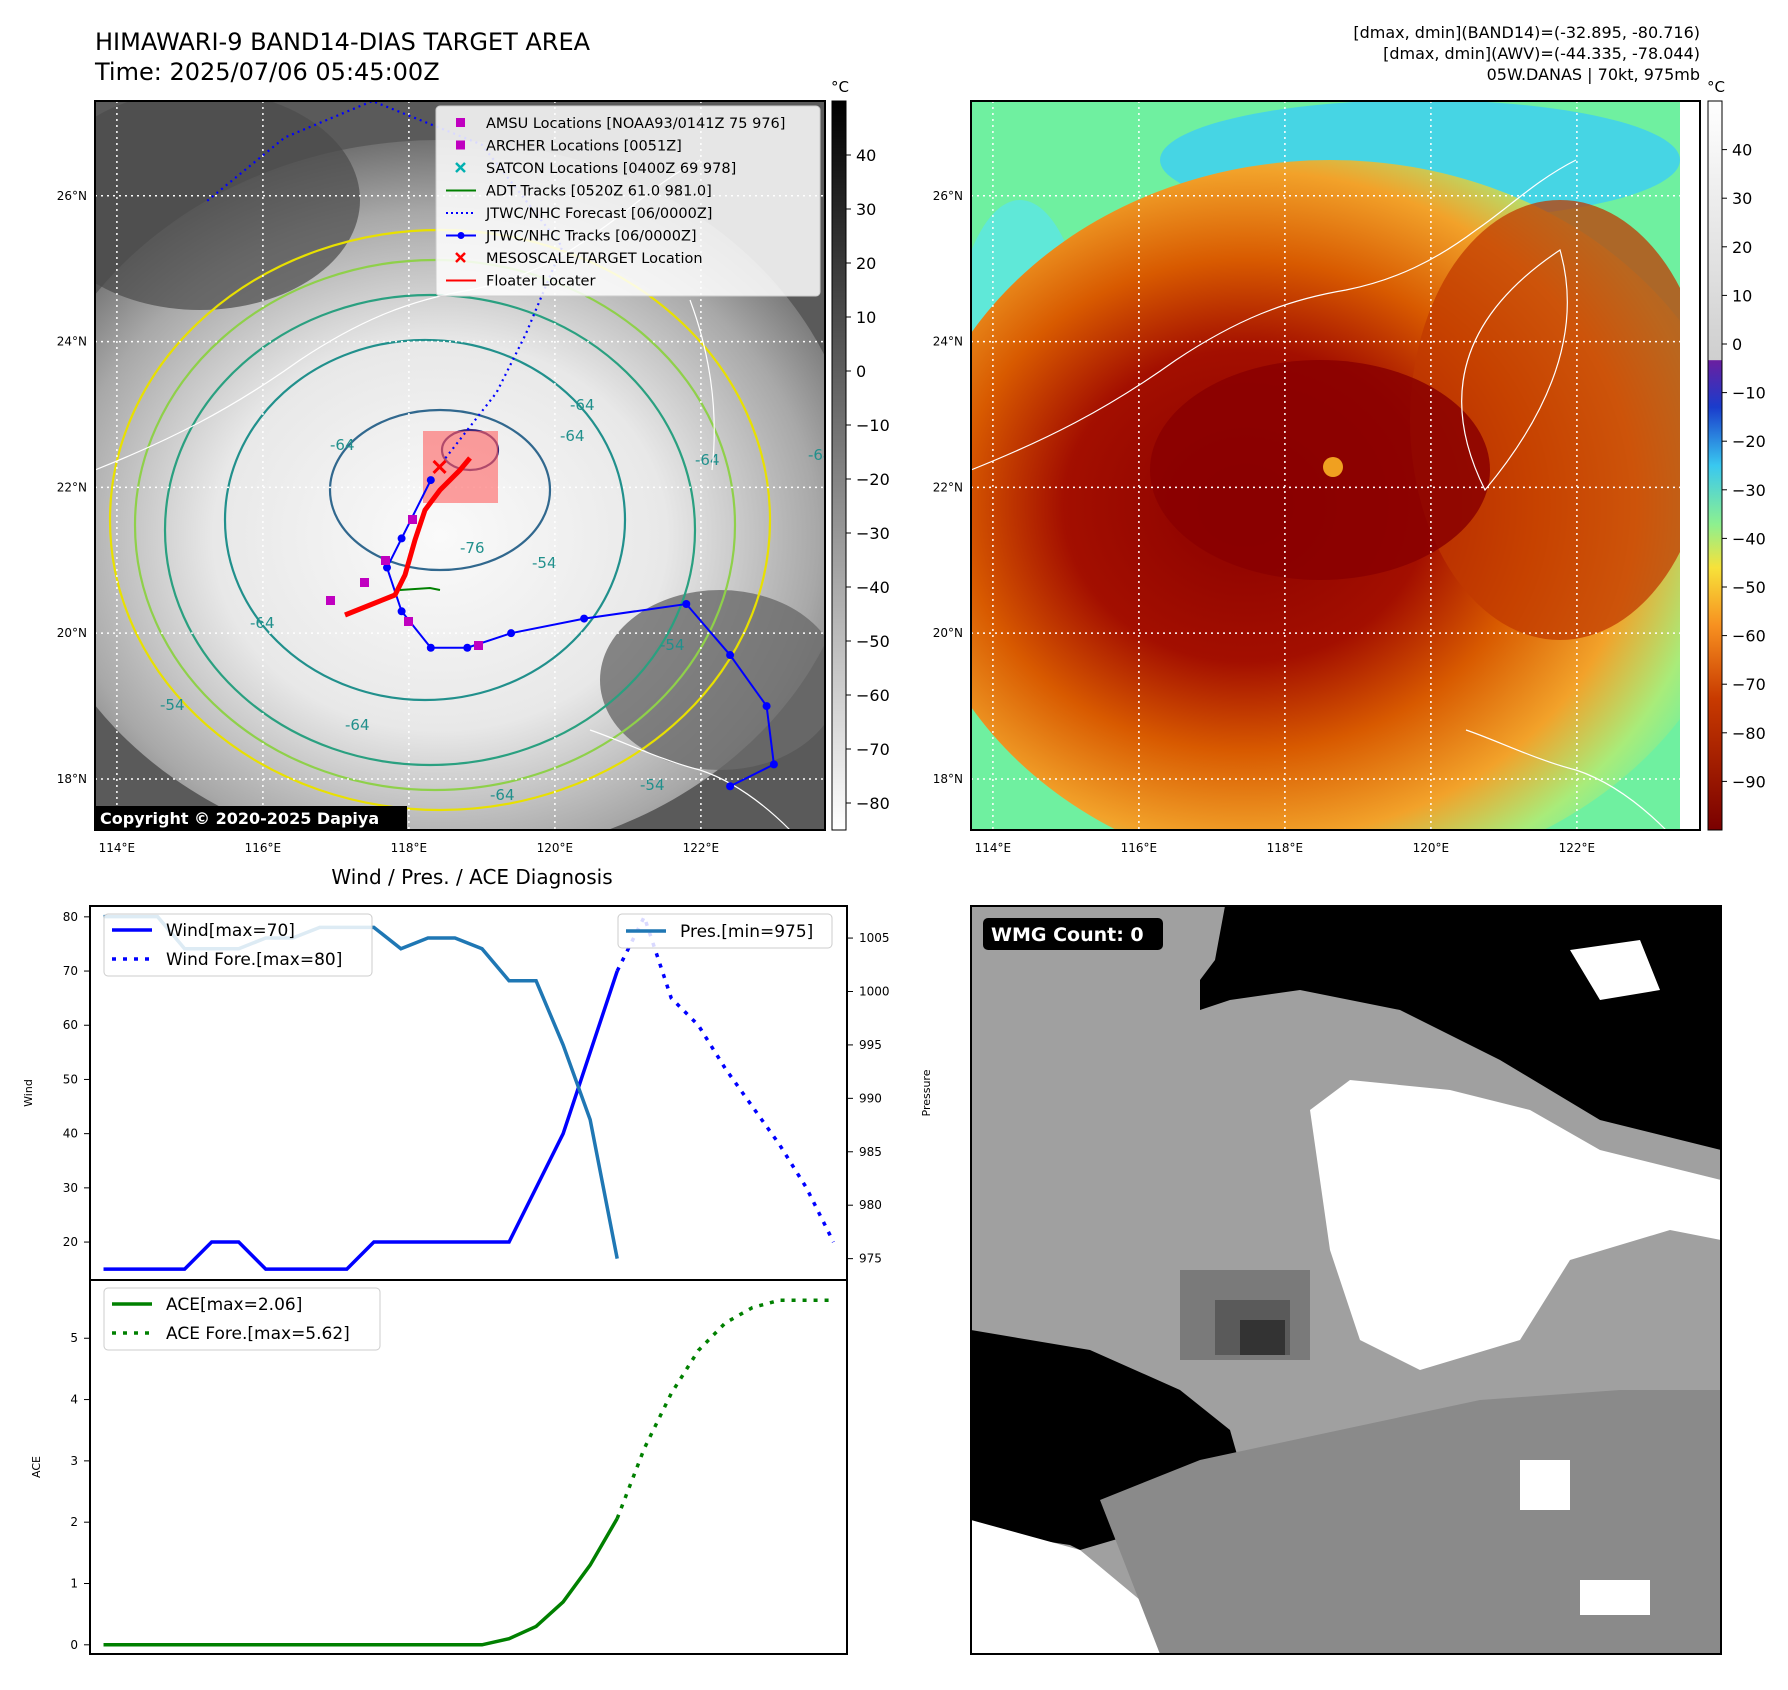 This screenshot has height=1690, width=1788. Describe the element at coordinates (409, 848) in the screenshot. I see `map-ir-lon-ticks: 114°E 116°E 118°E 120°E 122°E` at that location.